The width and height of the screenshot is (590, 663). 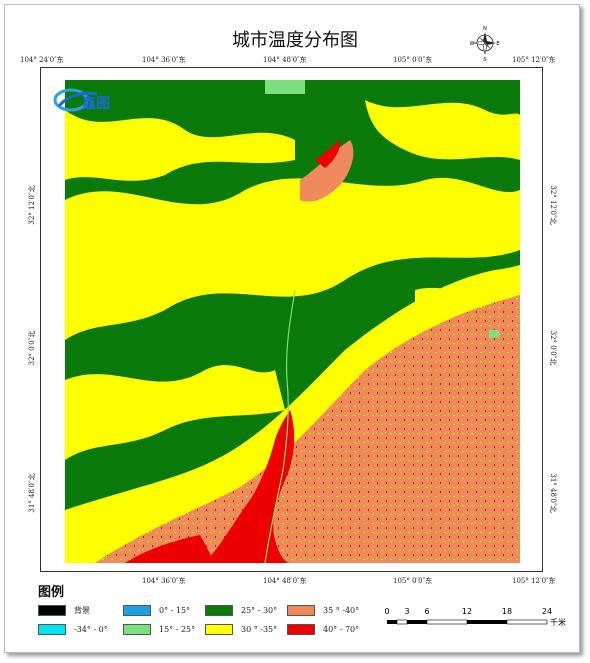 What do you see at coordinates (91, 629) in the screenshot?
I see `legend-label: -34° - 0°` at bounding box center [91, 629].